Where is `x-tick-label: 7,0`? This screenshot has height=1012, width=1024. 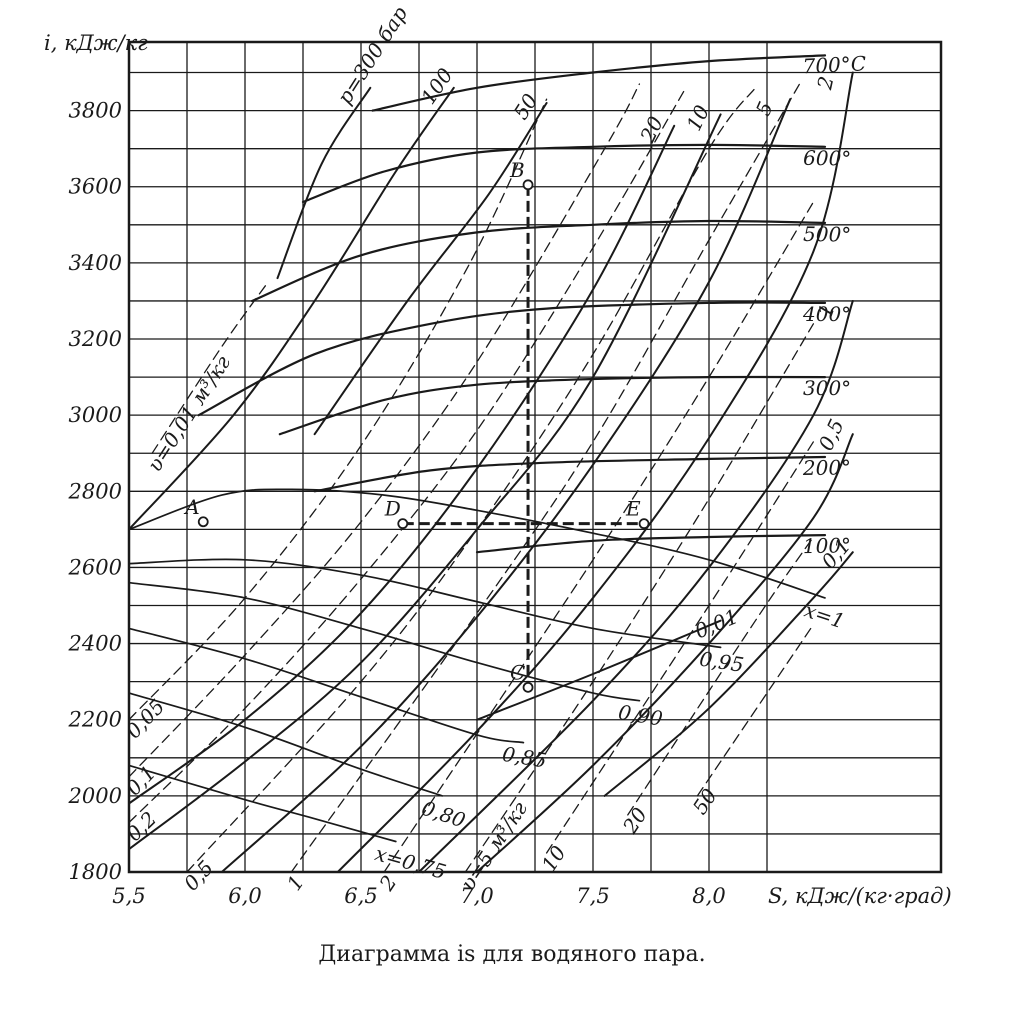
x-tick-label: 7,0 is located at coordinates (476, 896).